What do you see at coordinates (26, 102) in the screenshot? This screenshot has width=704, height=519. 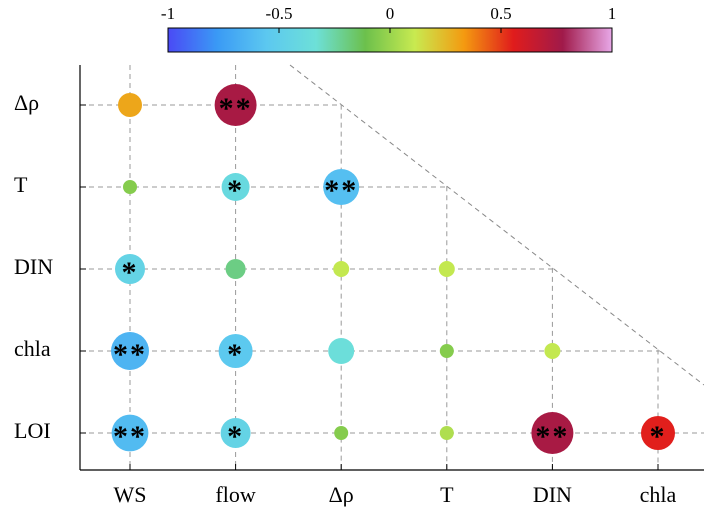 I see `y-tick-label: Δρ` at bounding box center [26, 102].